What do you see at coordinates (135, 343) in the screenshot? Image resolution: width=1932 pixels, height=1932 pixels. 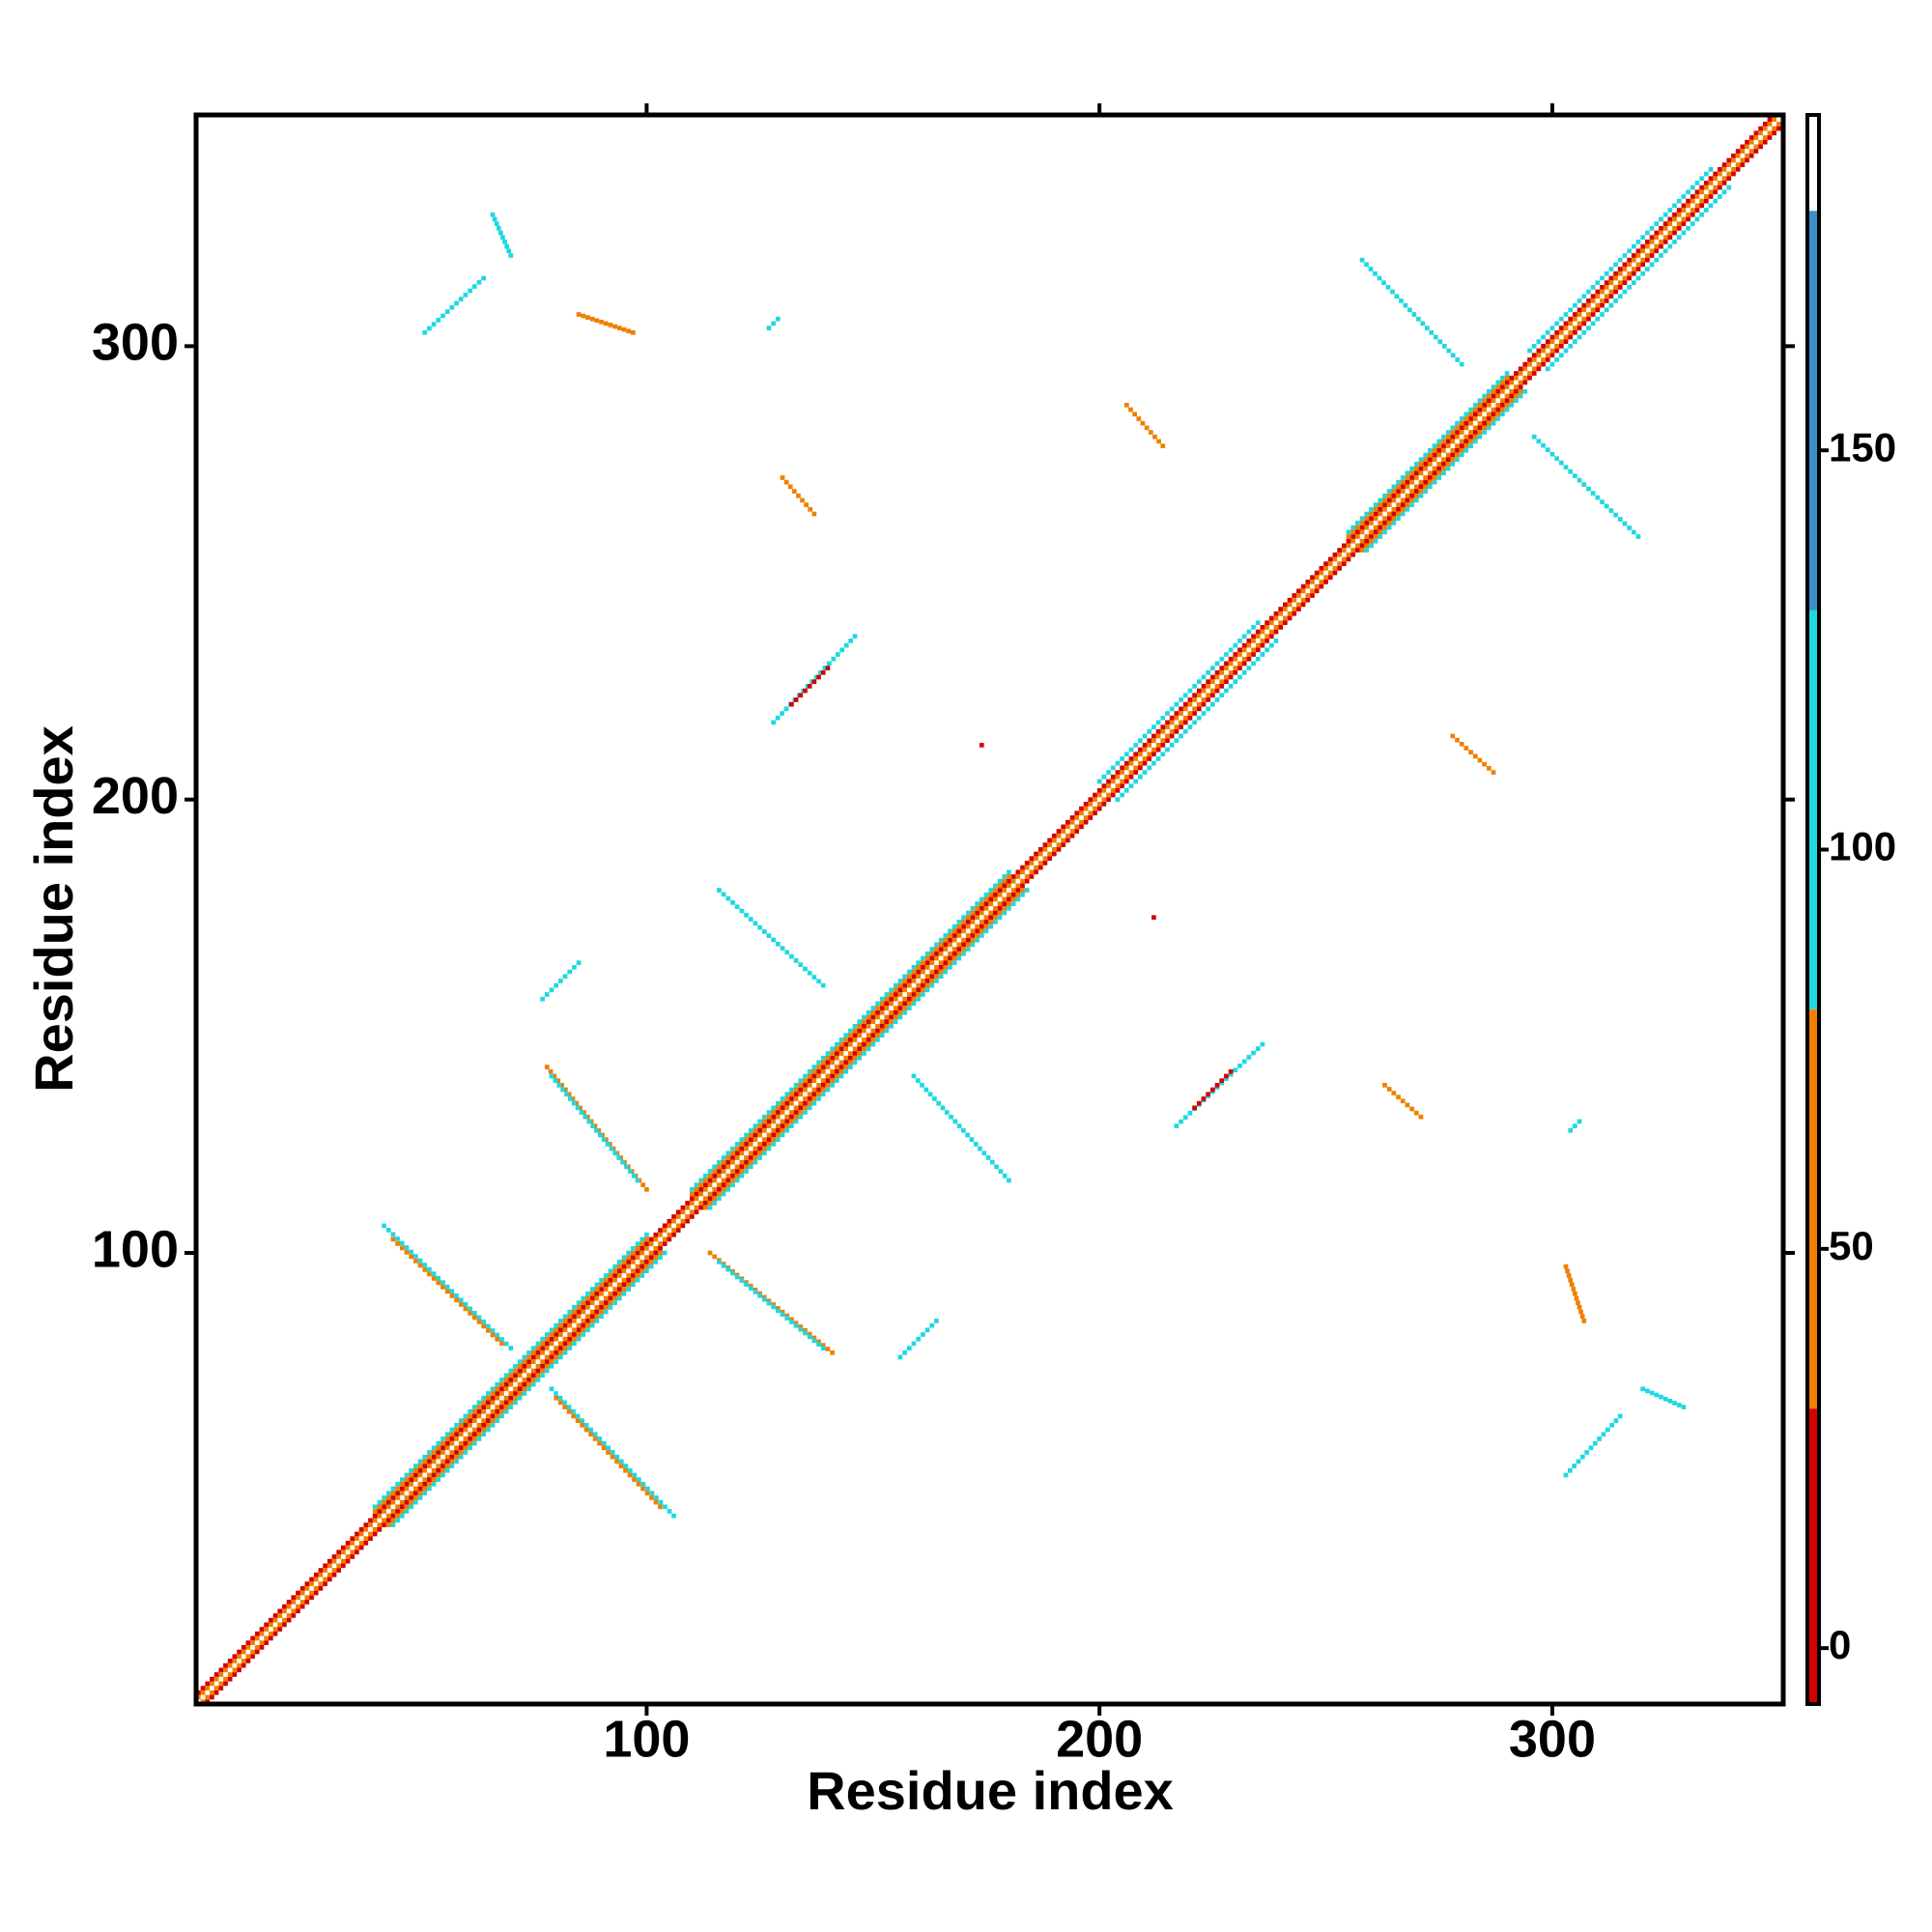 I see `y-tick-label: 300` at bounding box center [135, 343].